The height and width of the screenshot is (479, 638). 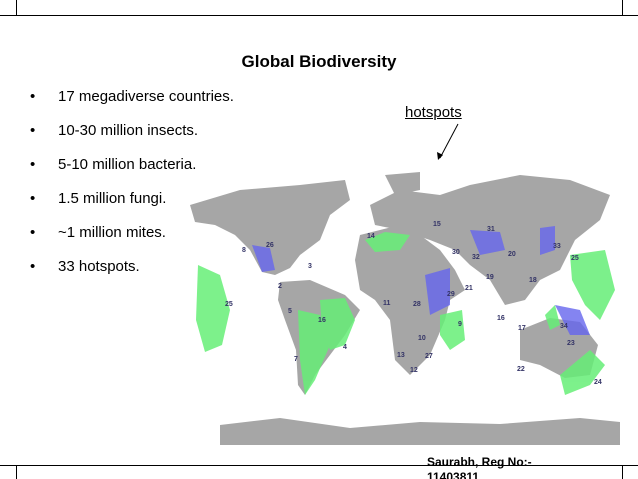 I want to click on hotspot-number: 10, so click(x=422, y=338).